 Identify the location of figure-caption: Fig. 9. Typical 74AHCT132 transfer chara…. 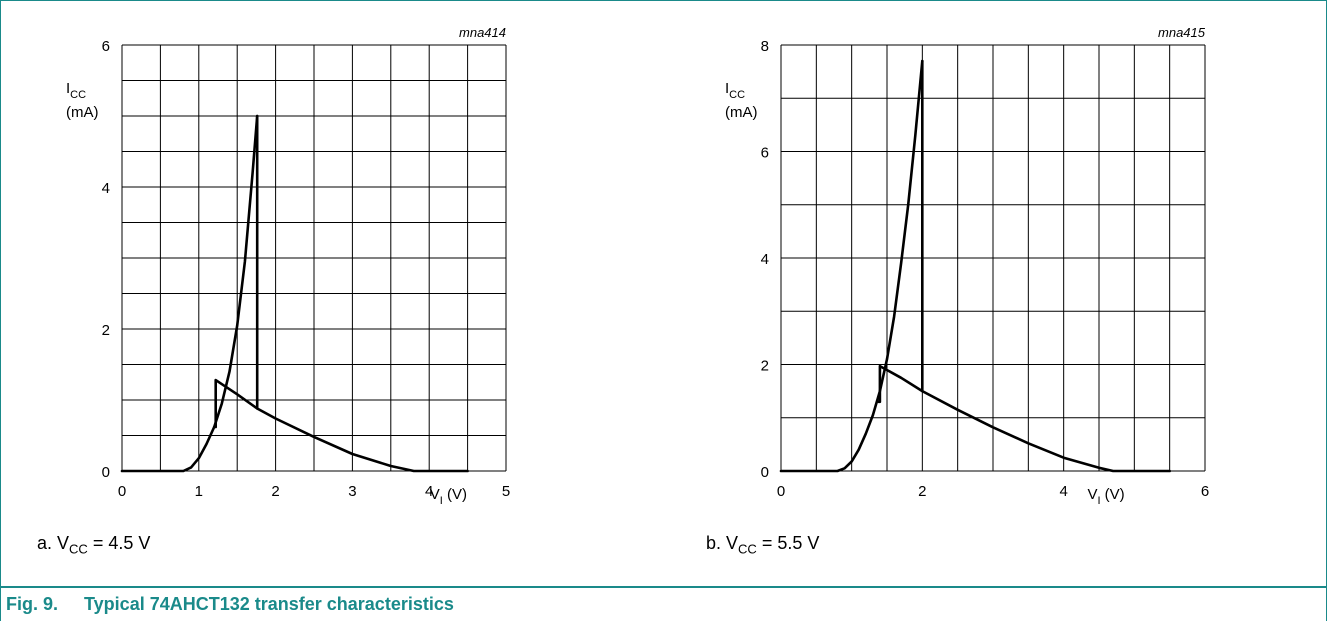
(230, 604).